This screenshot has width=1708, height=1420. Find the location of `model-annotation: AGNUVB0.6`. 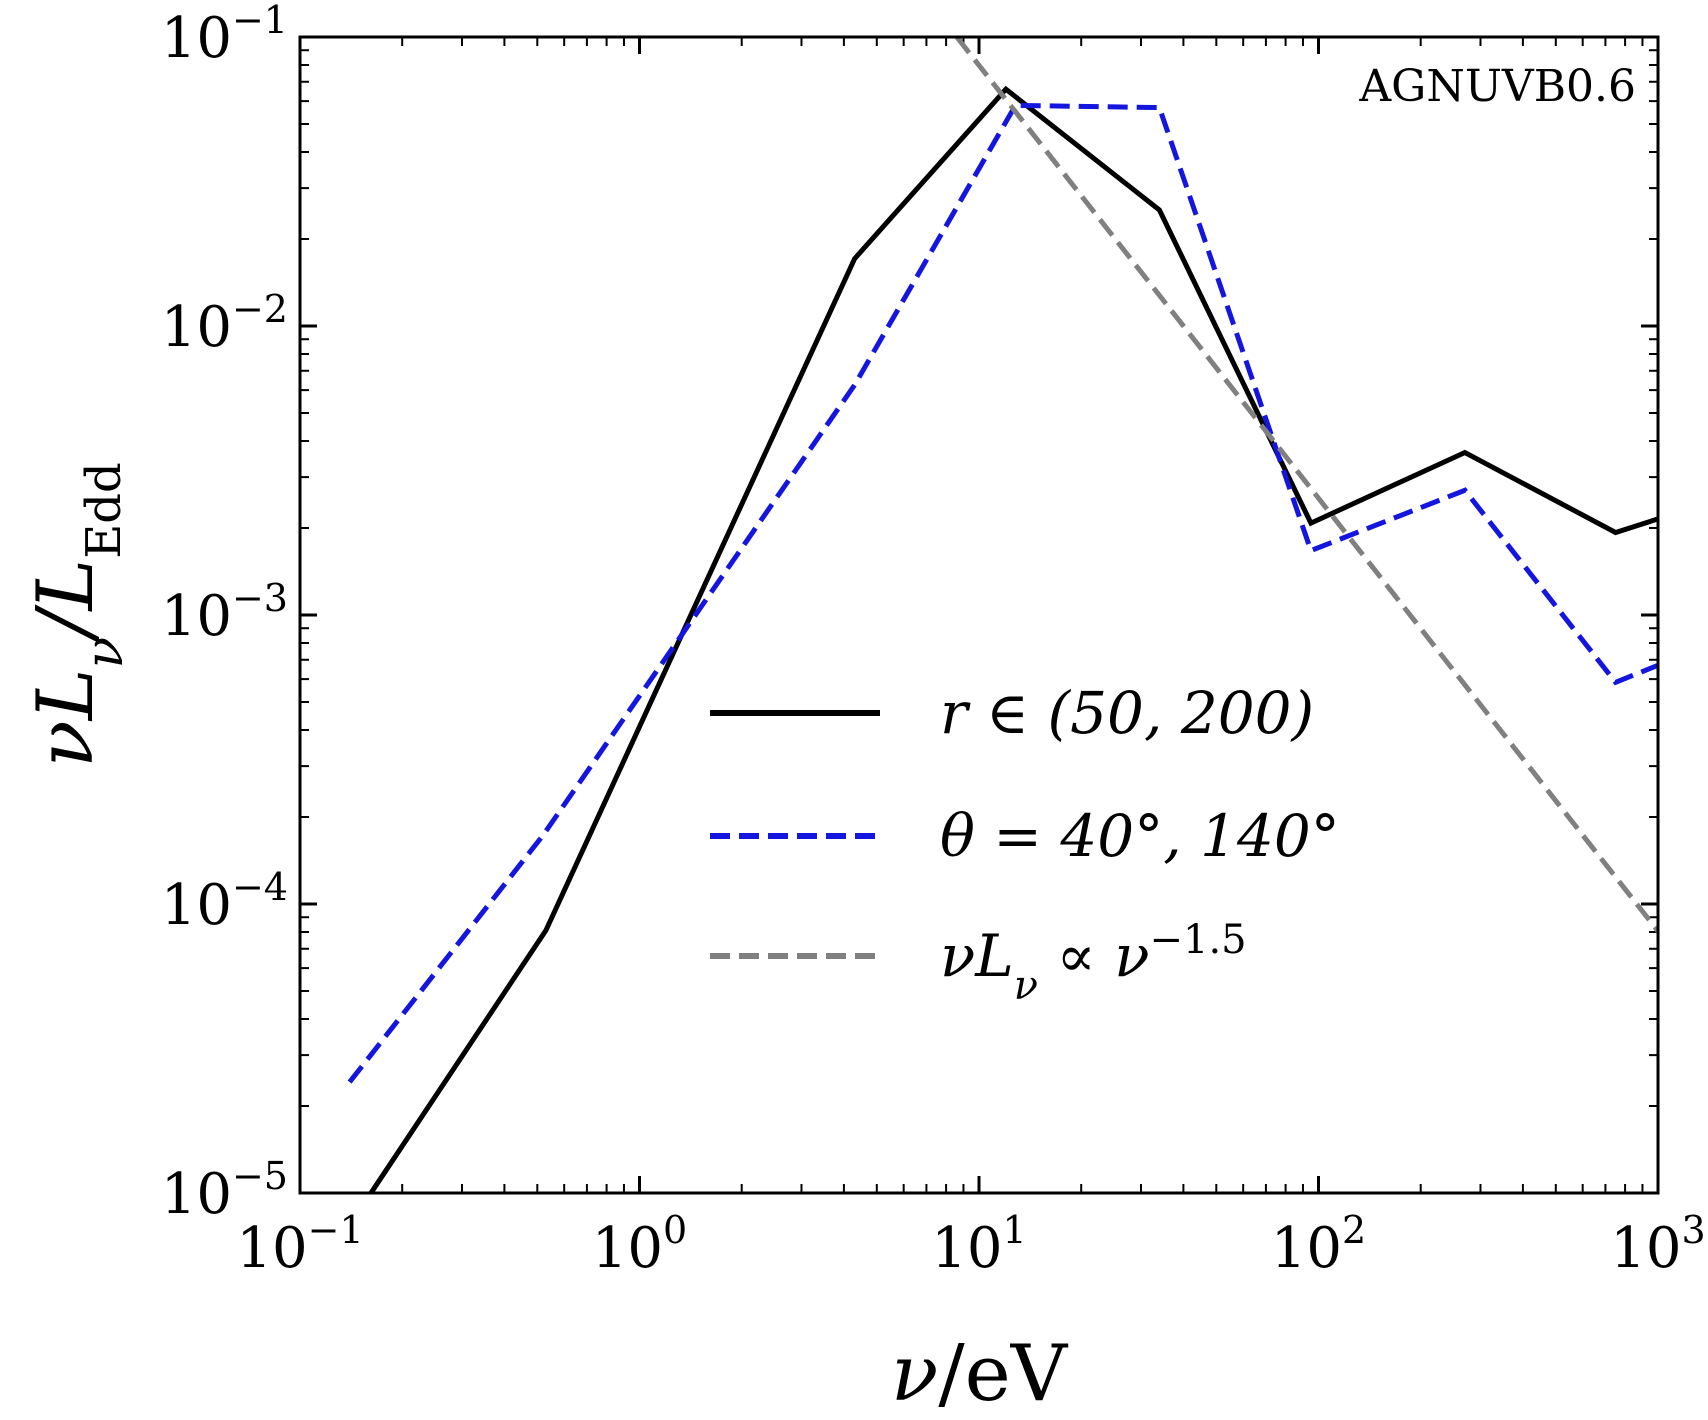

model-annotation: AGNUVB0.6 is located at coordinates (1497, 86).